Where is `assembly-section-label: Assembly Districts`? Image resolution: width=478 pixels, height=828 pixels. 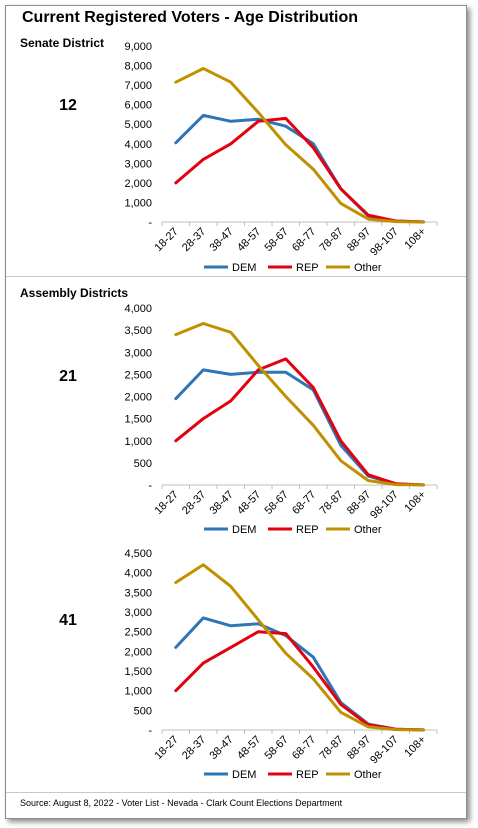
assembly-section-label: Assembly Districts is located at coordinates (74, 293).